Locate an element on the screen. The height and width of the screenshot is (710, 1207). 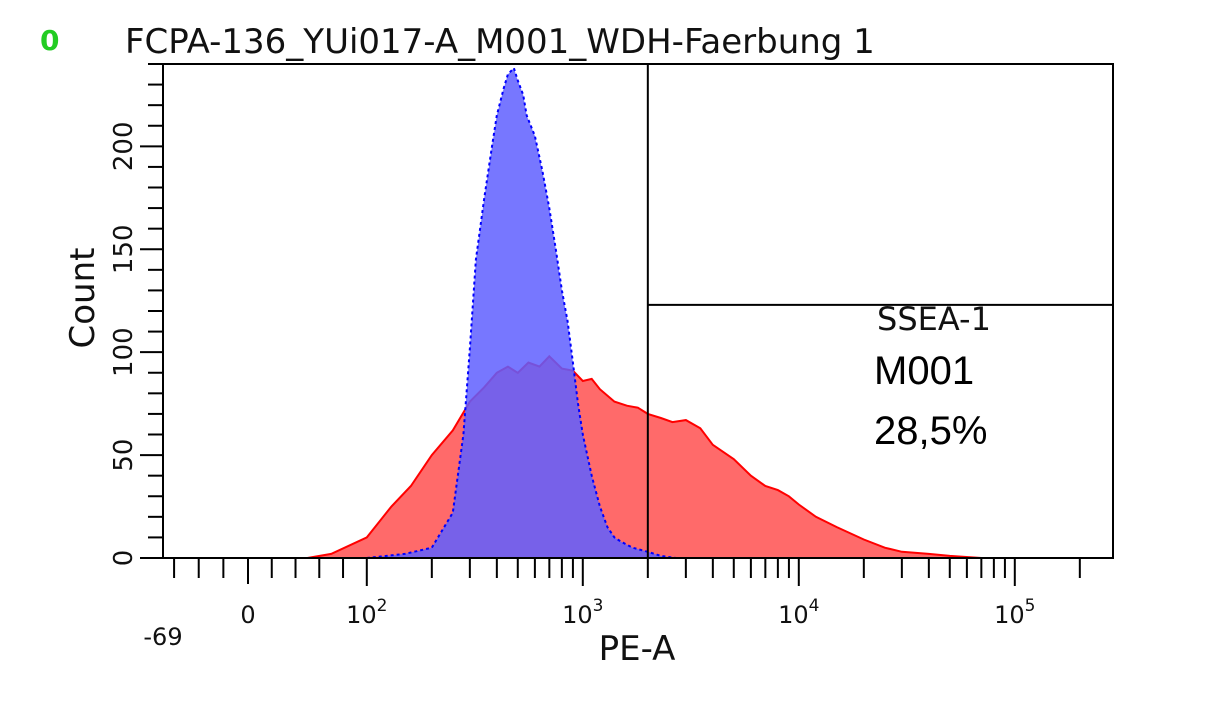
marker-name: M001 is located at coordinates (924, 371).